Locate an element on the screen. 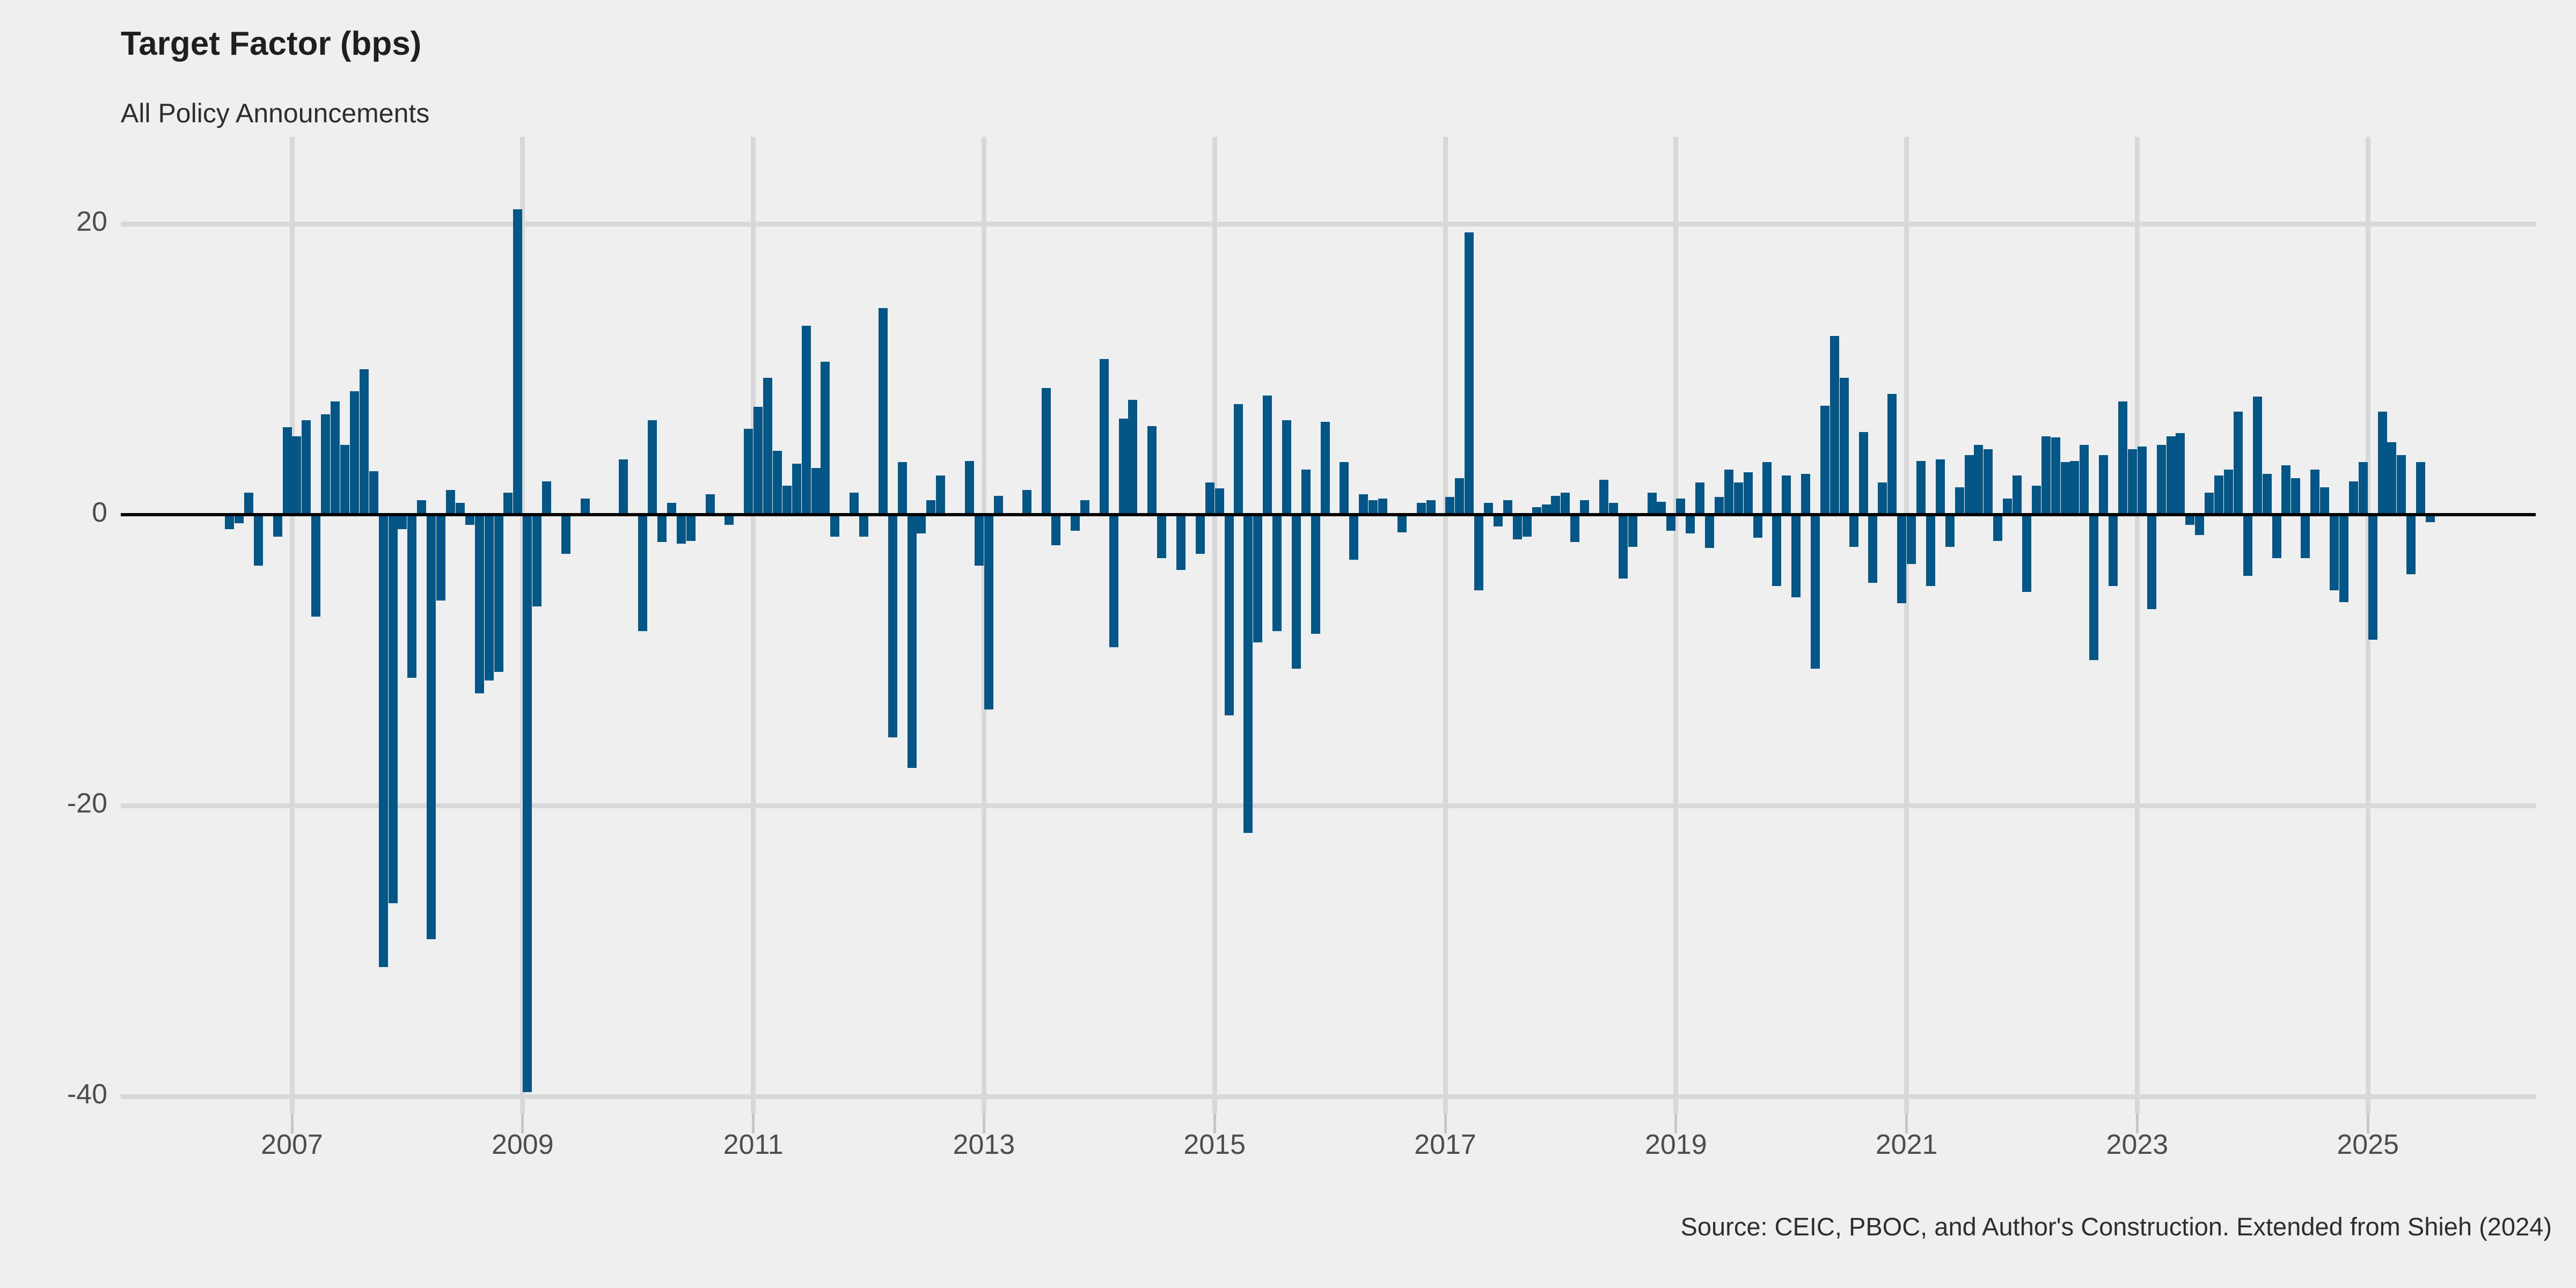 This screenshot has width=2576, height=1288. x-axis-label: 2007 is located at coordinates (292, 1144).